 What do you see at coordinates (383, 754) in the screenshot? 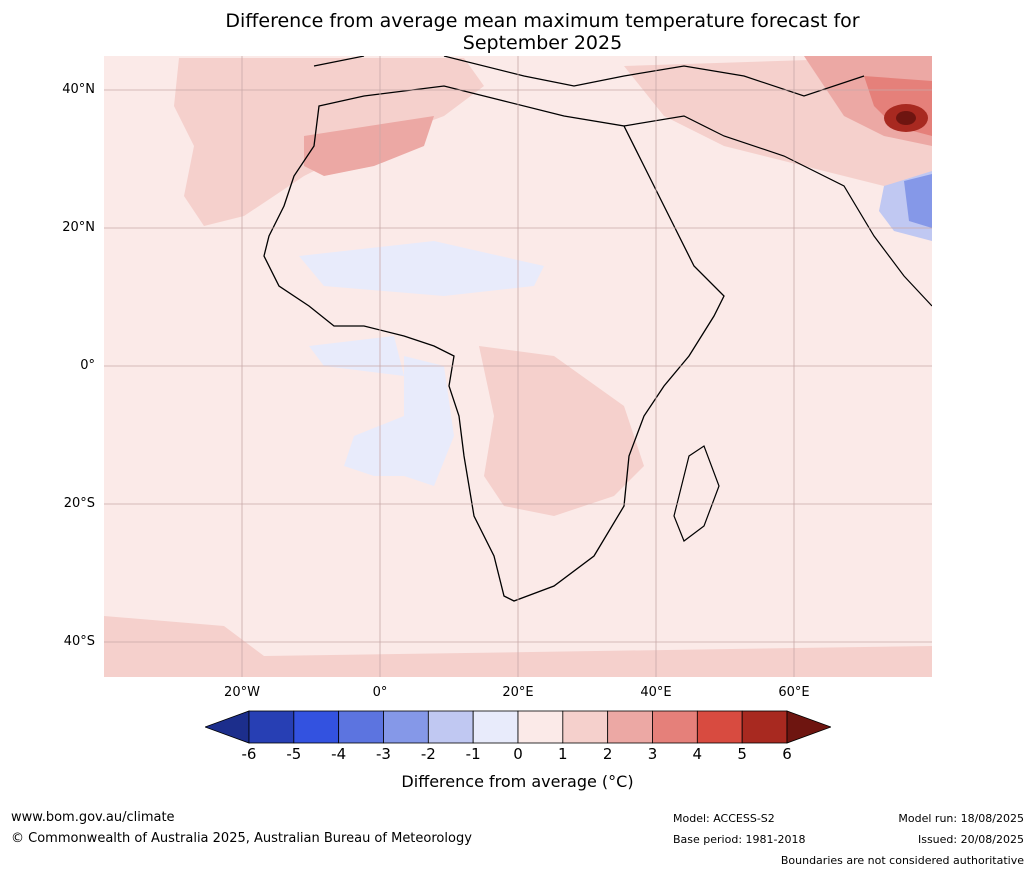
I see `colorbar-tick-label: -3` at bounding box center [383, 754].